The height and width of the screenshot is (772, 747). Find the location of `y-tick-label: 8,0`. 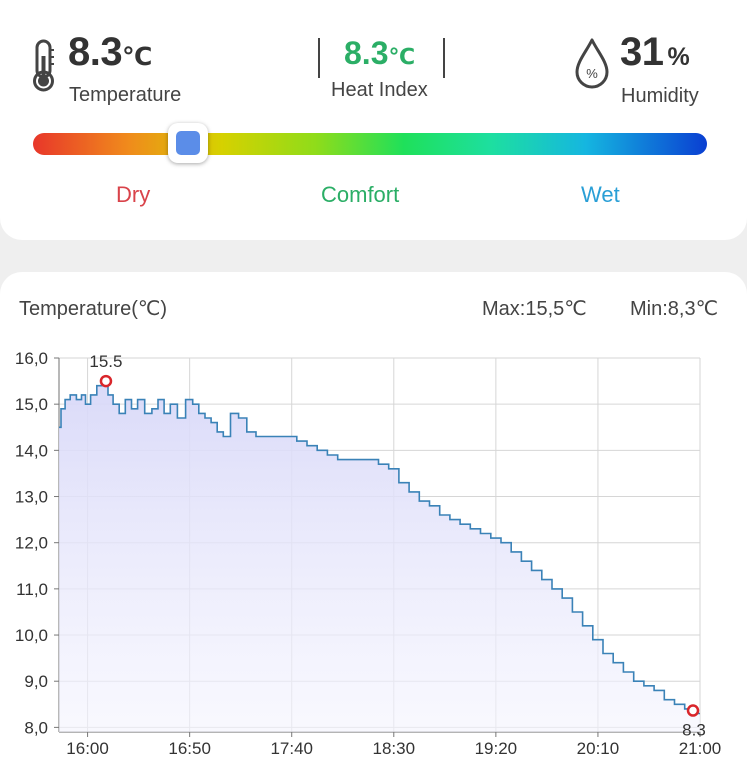

y-tick-label: 8,0 is located at coordinates (36, 727).